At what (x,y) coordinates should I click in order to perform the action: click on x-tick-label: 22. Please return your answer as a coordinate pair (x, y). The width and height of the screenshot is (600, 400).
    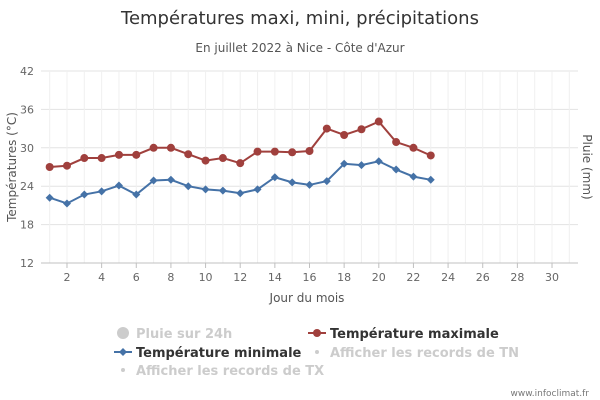
    Looking at the image, I should click on (413, 277).